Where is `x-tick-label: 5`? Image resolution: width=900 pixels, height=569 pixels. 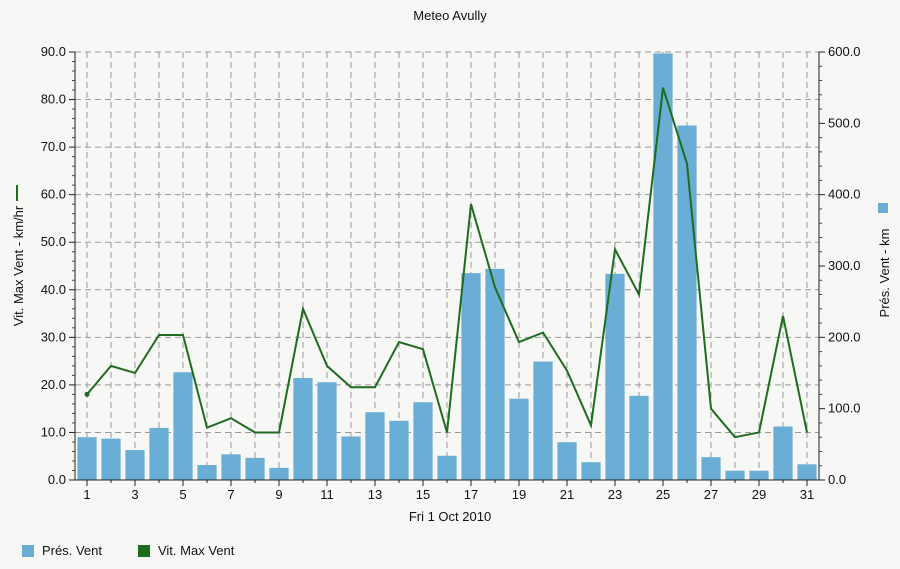
x-tick-label: 5 is located at coordinates (182, 494).